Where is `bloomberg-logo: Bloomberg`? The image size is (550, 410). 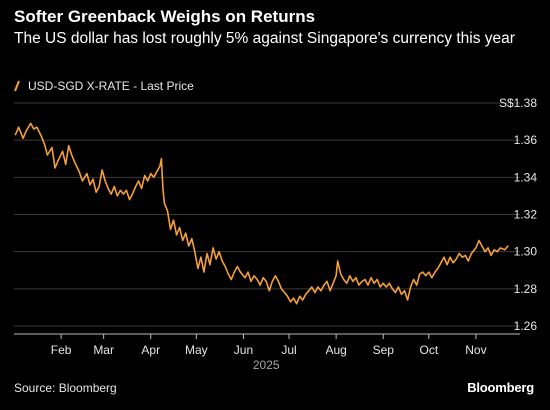
bloomberg-logo: Bloomberg is located at coordinates (500, 387).